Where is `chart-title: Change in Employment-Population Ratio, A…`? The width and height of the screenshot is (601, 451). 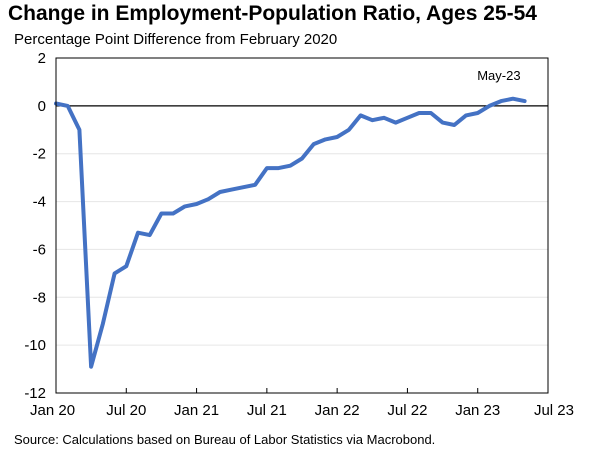 chart-title: Change in Employment-Population Ratio, A… is located at coordinates (272, 13).